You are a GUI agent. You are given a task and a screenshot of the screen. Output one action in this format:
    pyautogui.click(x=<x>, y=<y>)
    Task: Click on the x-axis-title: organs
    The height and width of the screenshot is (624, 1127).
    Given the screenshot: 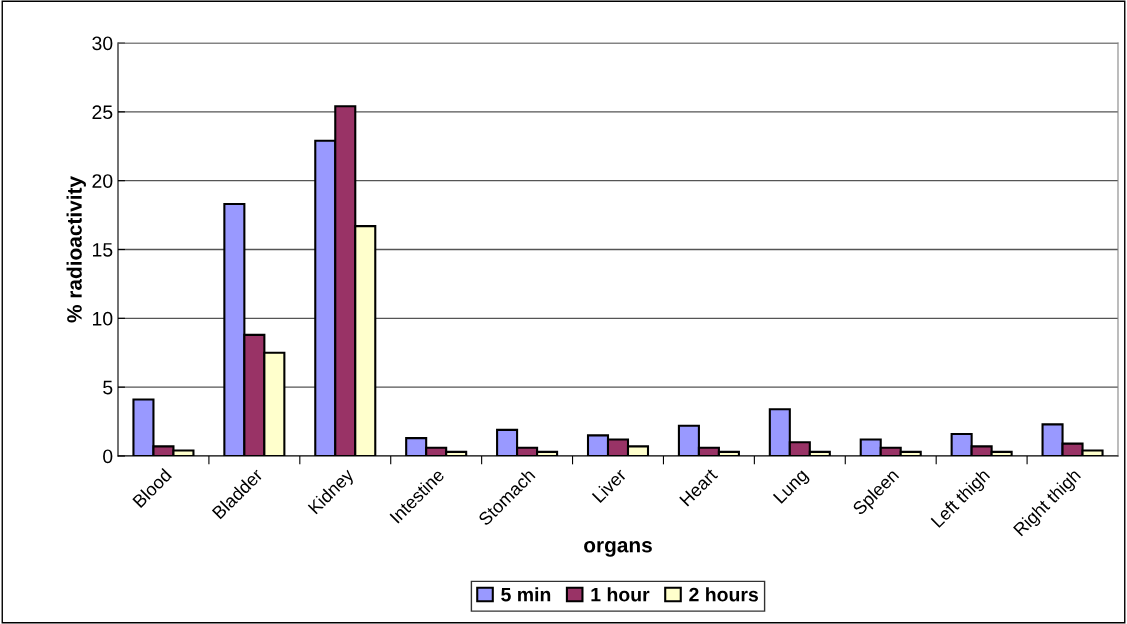 What is the action you would take?
    pyautogui.click(x=618, y=549)
    